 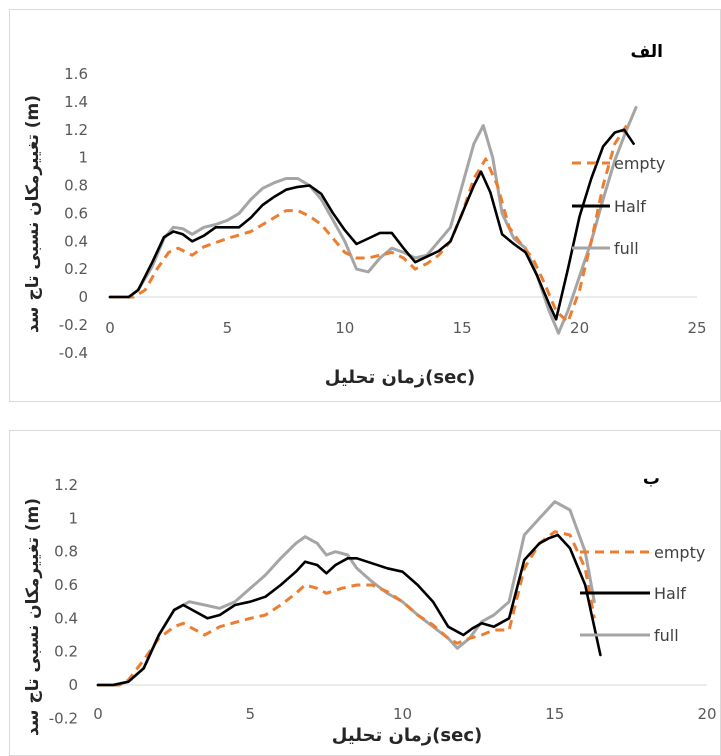 I want to click on y-ticks-a: -0.4 -0.2 0 0.2 0.4 0.6 0.8 1 1.2 1.4 1.6, so click(x=73, y=213).